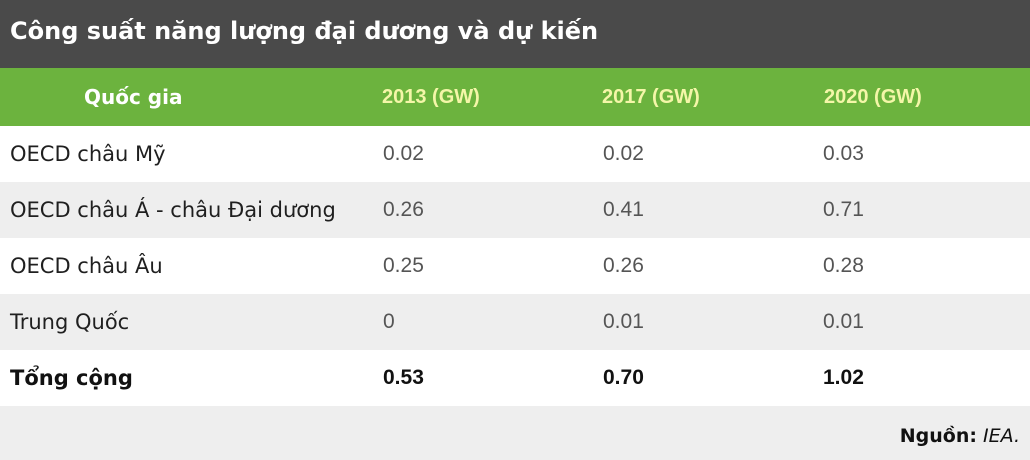 The height and width of the screenshot is (460, 1030). What do you see at coordinates (515, 97) in the screenshot?
I see `table-header: Quốc gia 2013 (GW) 2017 (GW) 2020 (GW)` at bounding box center [515, 97].